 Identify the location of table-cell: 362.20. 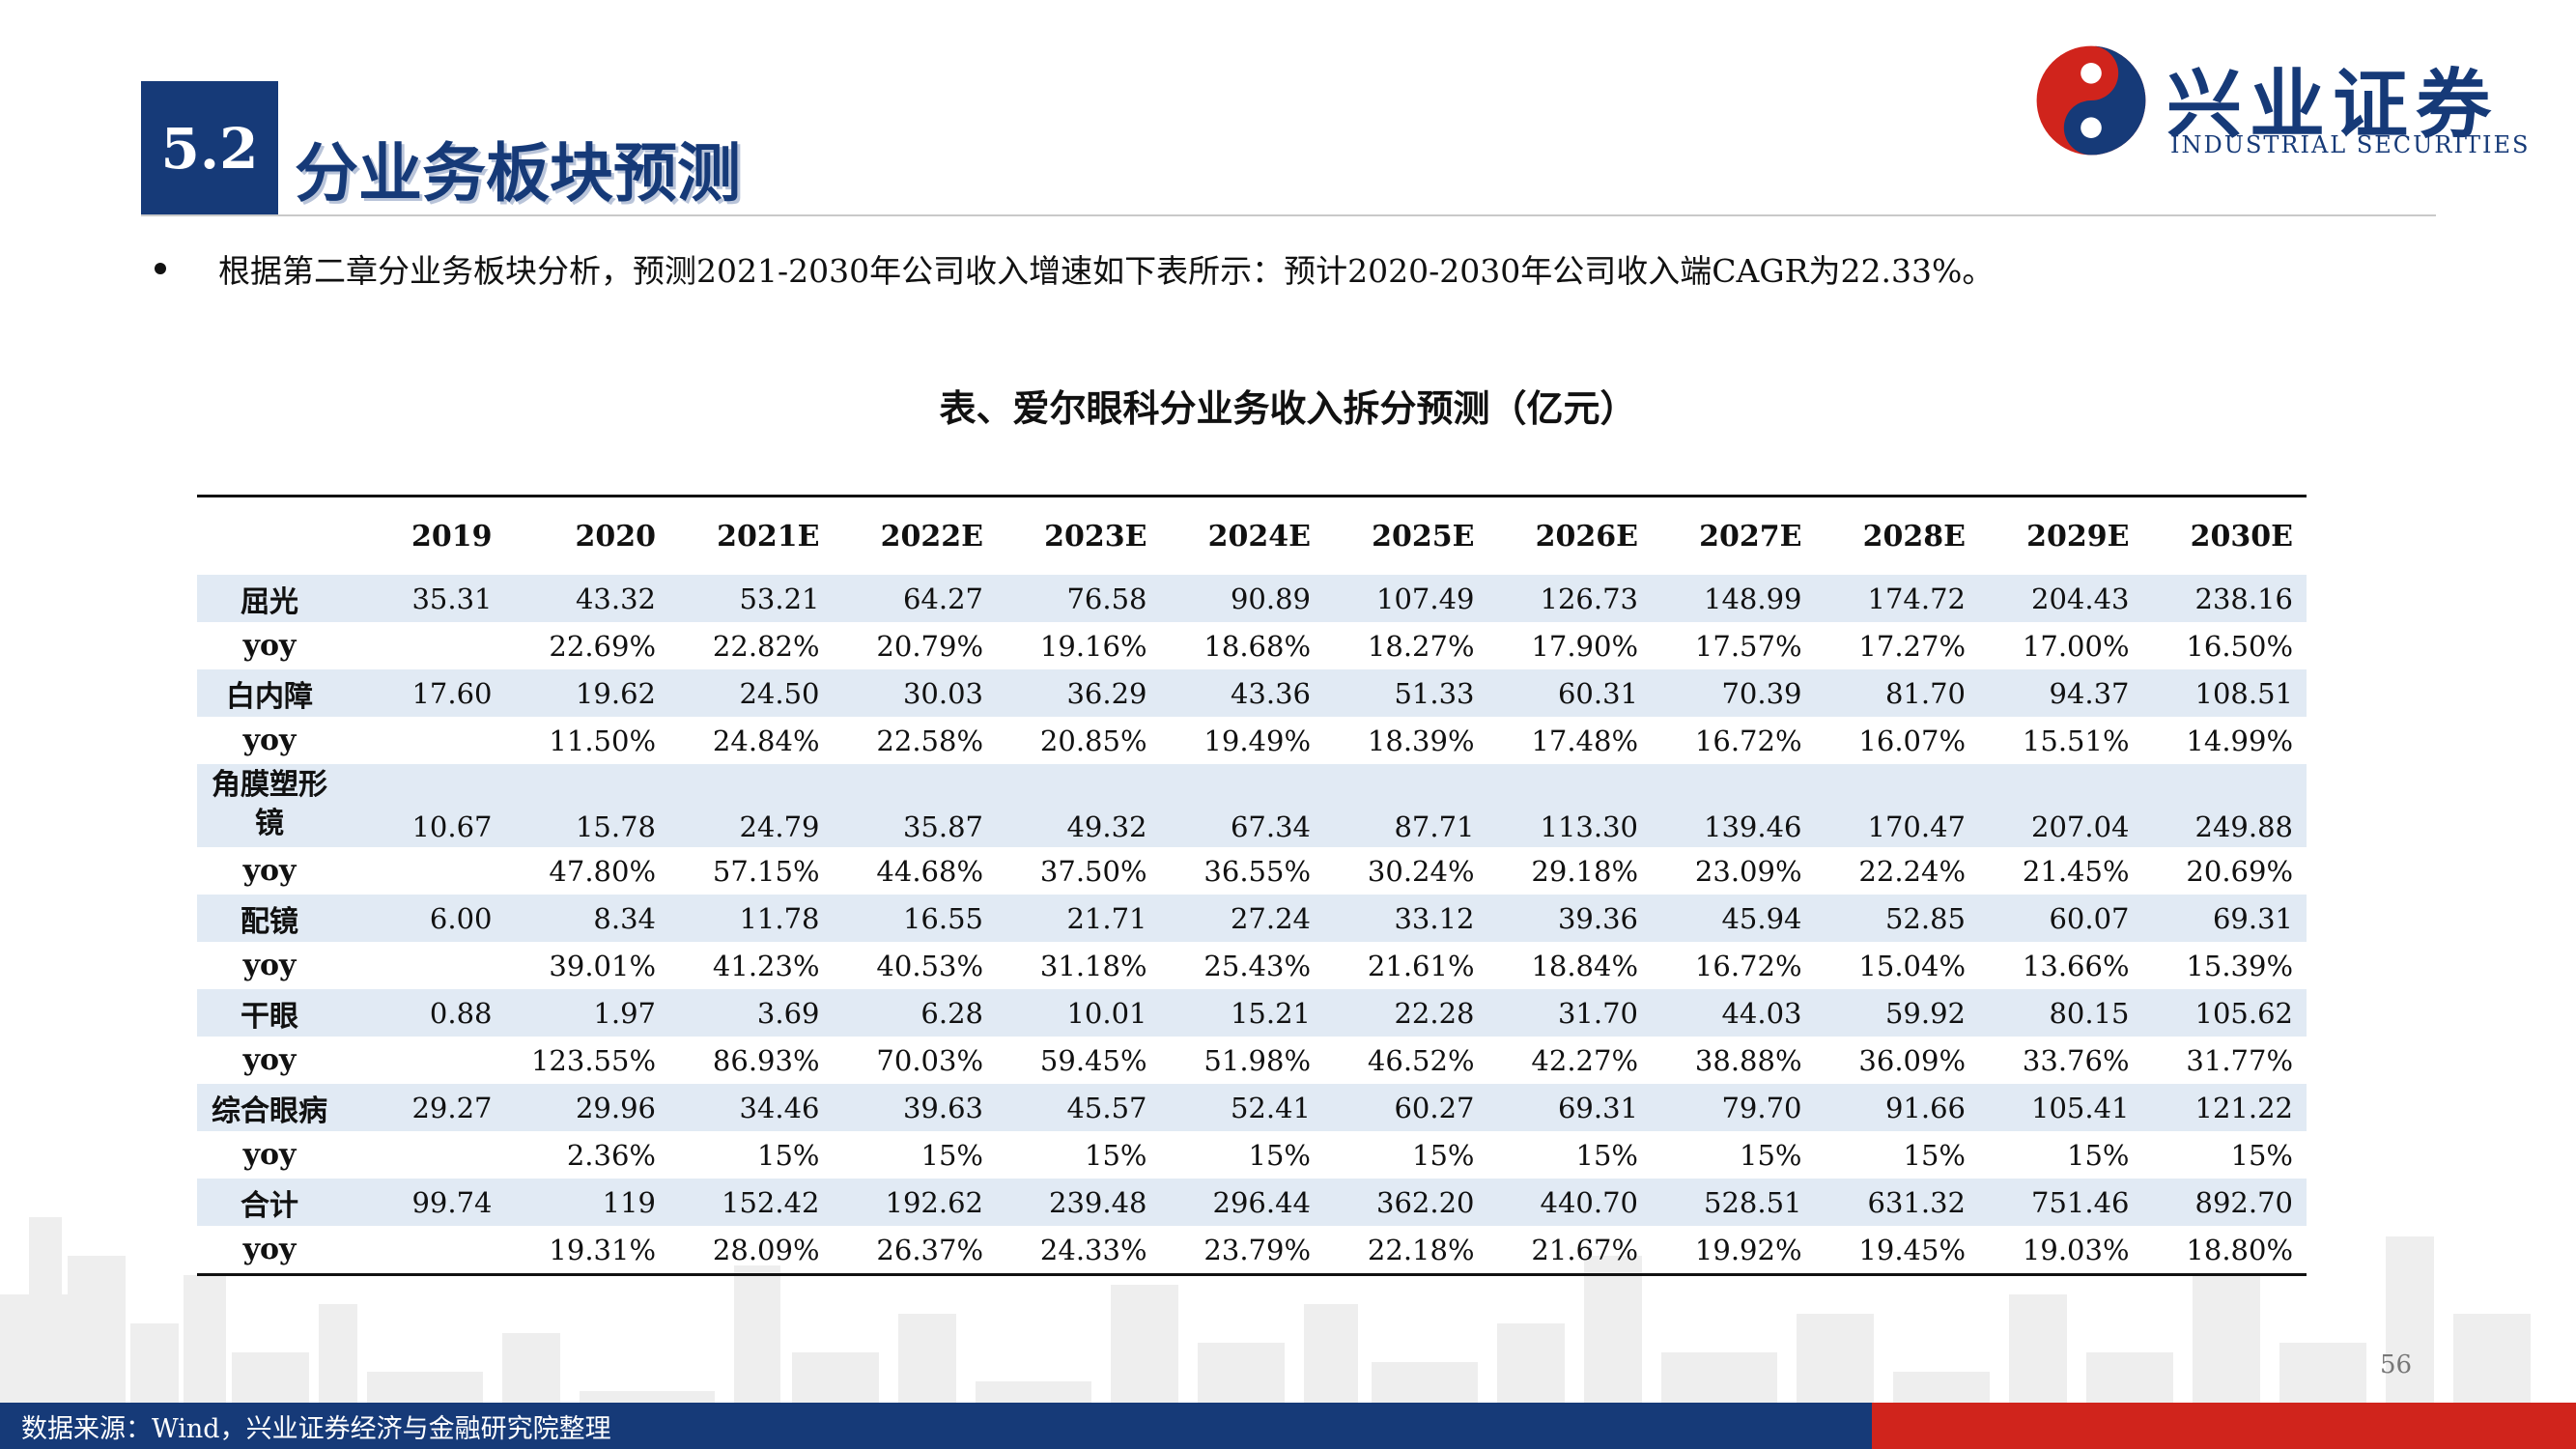
(1406, 1202).